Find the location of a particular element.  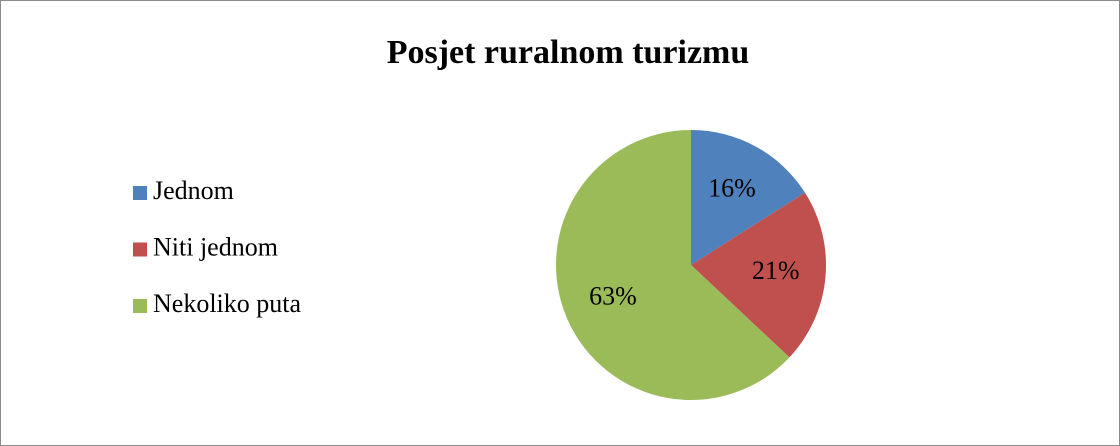

data-label: 63% is located at coordinates (613, 296).